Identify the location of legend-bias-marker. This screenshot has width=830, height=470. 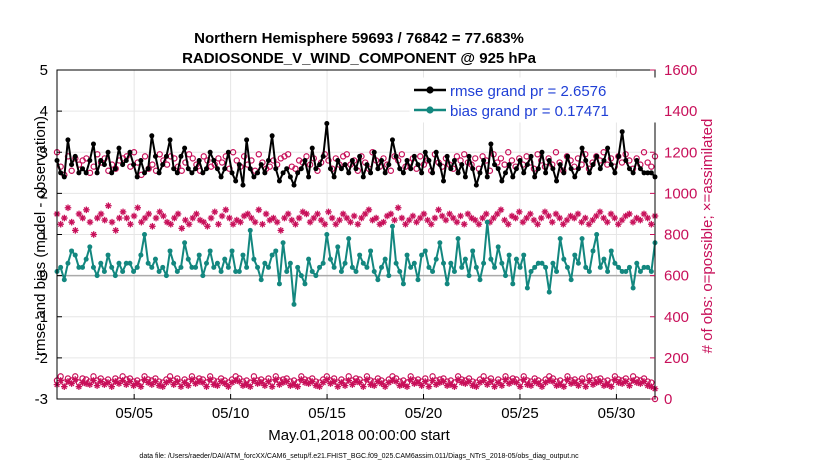
(430, 110).